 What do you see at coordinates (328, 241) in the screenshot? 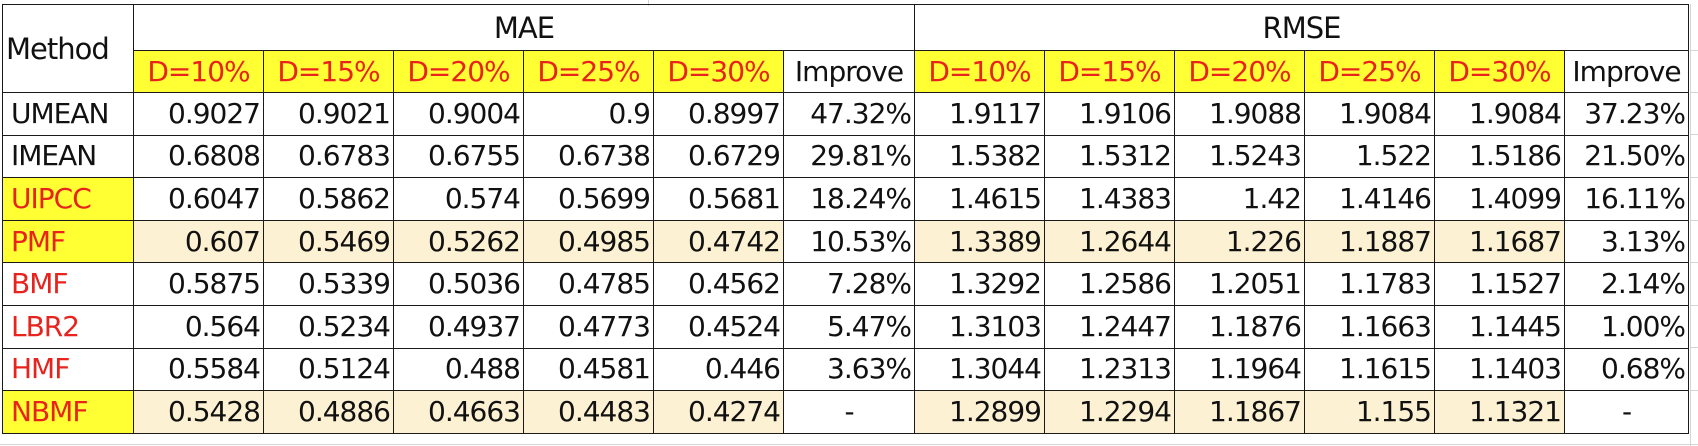
I see `mae-value-cell: 0.5469` at bounding box center [328, 241].